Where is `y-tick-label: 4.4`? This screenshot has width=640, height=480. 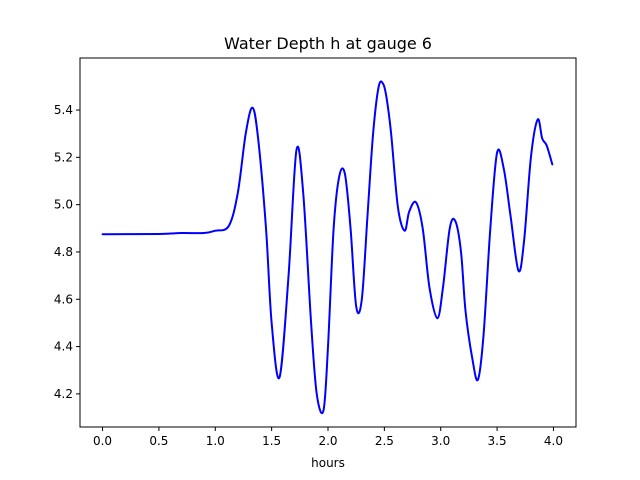
y-tick-label: 4.4 is located at coordinates (63, 347).